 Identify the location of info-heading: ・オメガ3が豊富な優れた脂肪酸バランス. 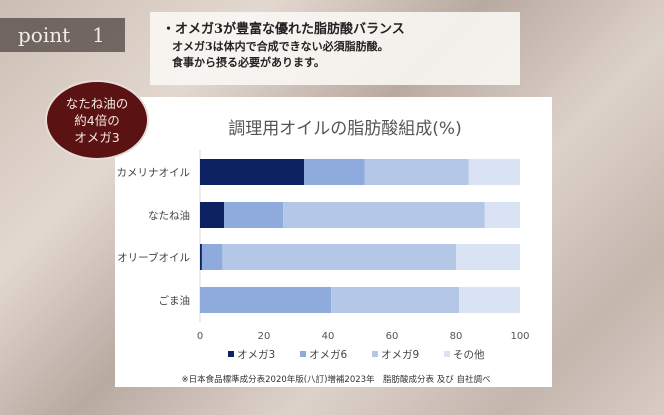
(283, 29).